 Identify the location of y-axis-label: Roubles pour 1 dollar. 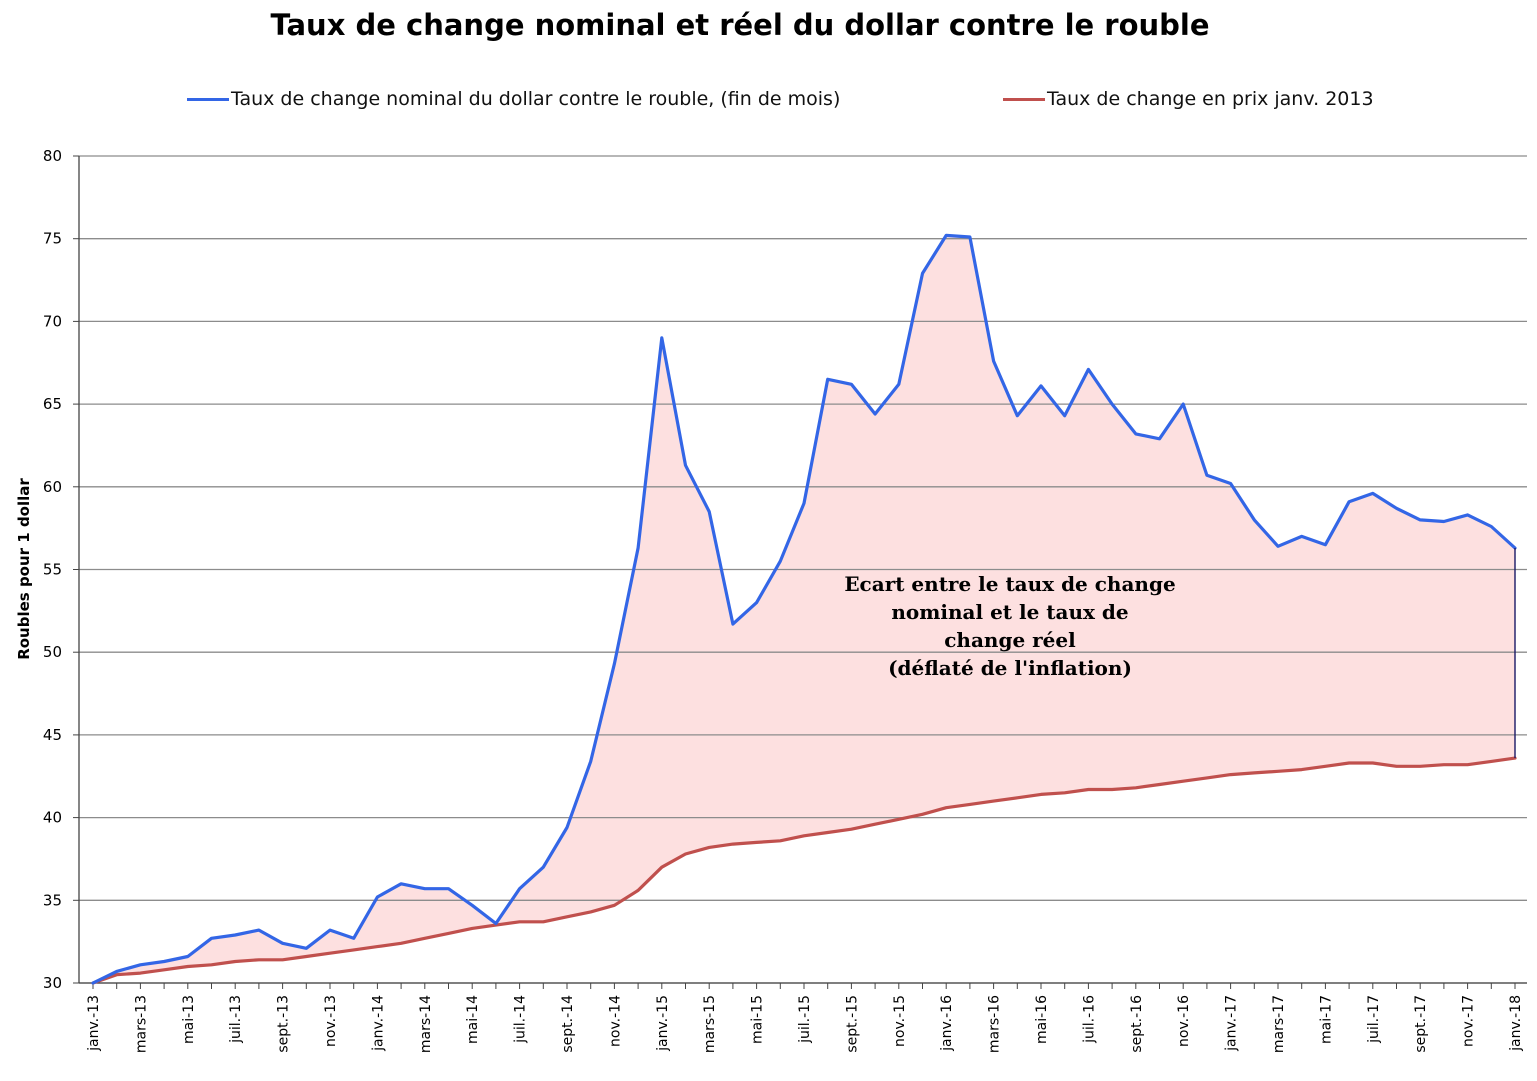
(24, 569).